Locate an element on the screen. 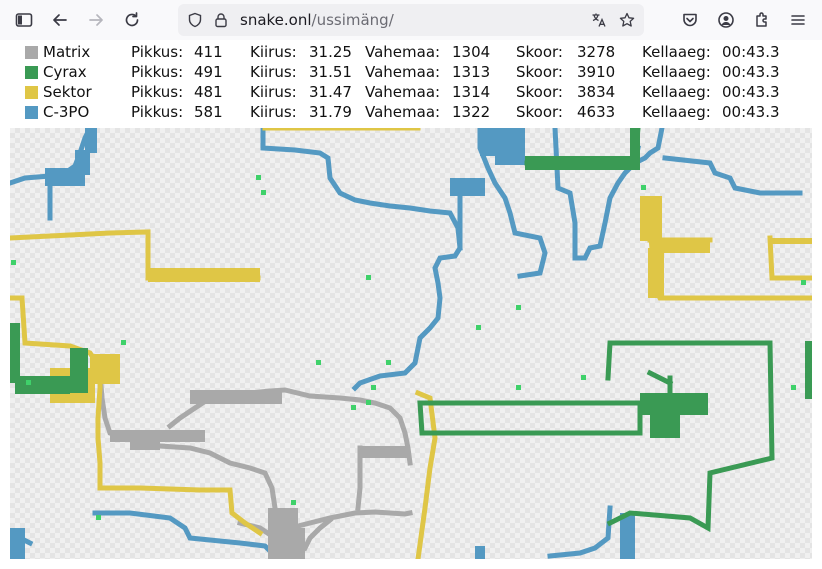  translate-icon is located at coordinates (599, 20).